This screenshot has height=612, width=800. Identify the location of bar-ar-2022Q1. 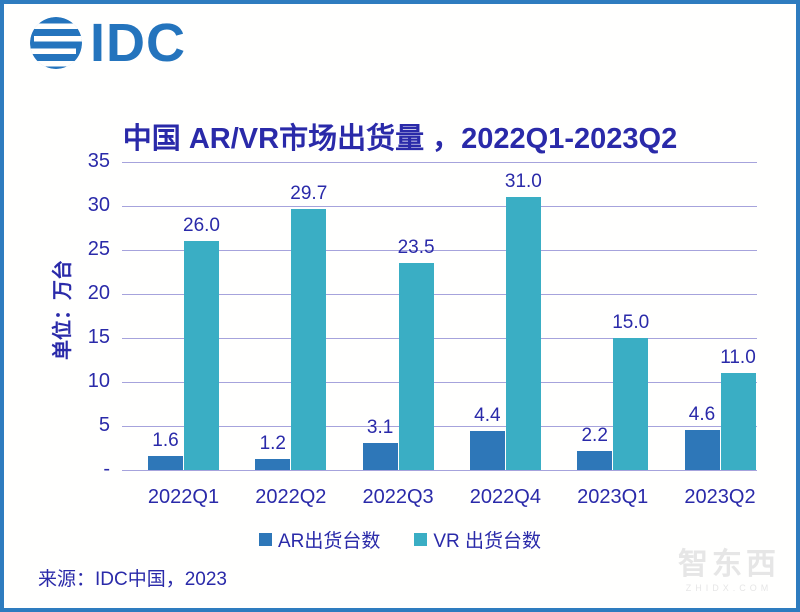
(165, 462).